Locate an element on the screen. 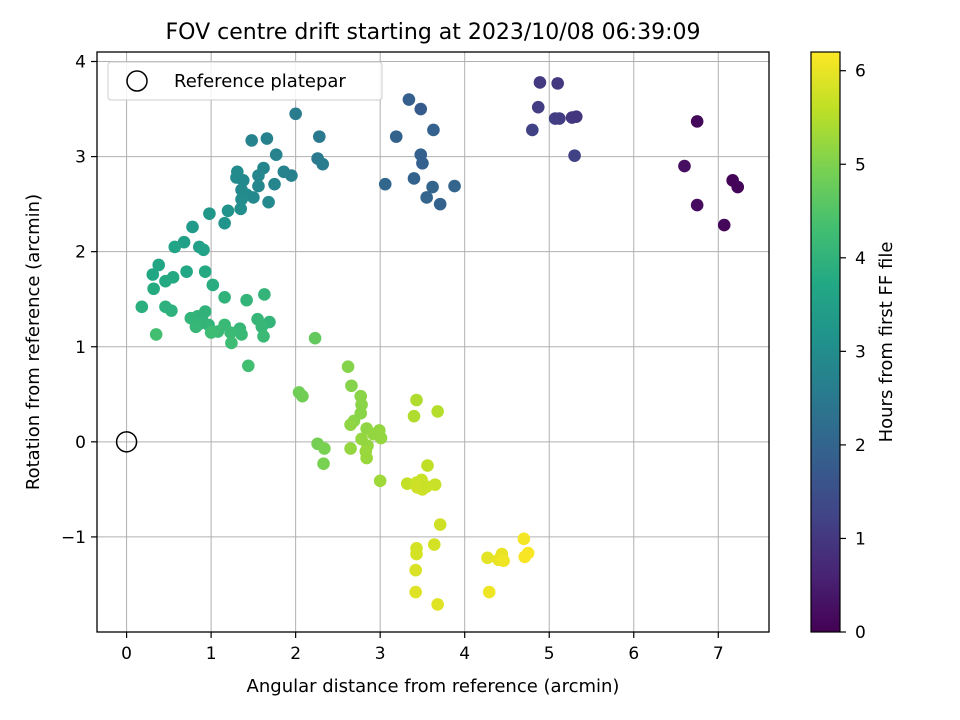 The width and height of the screenshot is (960, 720). legend: Reference platepar is located at coordinates (245, 81).